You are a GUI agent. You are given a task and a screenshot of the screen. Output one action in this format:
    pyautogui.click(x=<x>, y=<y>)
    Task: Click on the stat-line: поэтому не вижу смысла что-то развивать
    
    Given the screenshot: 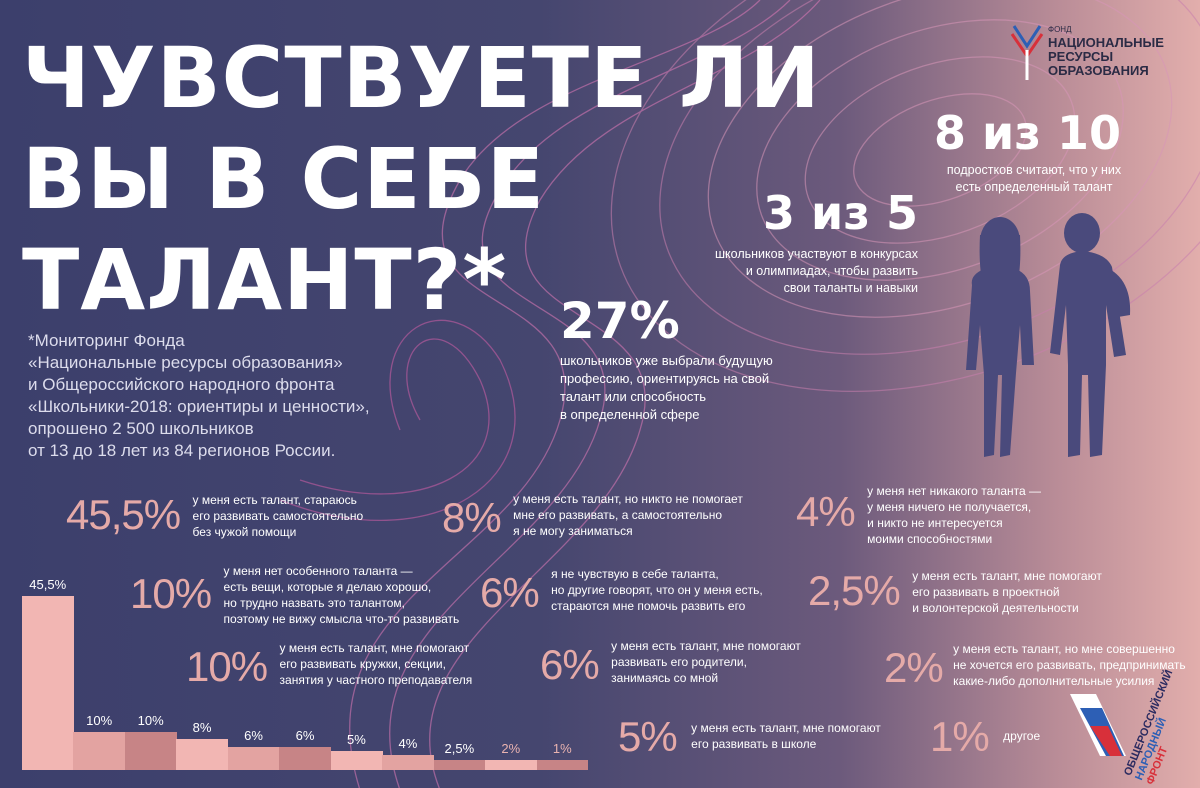 What is the action you would take?
    pyautogui.click(x=341, y=619)
    